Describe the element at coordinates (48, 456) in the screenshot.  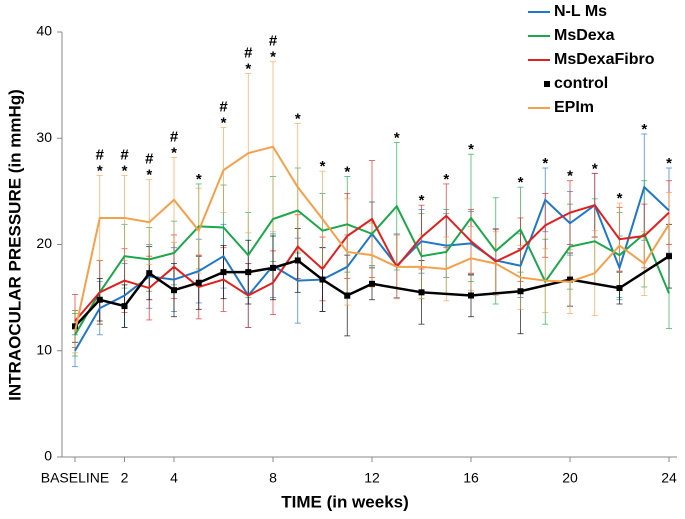
I see `y-tick-label: 0` at that location.